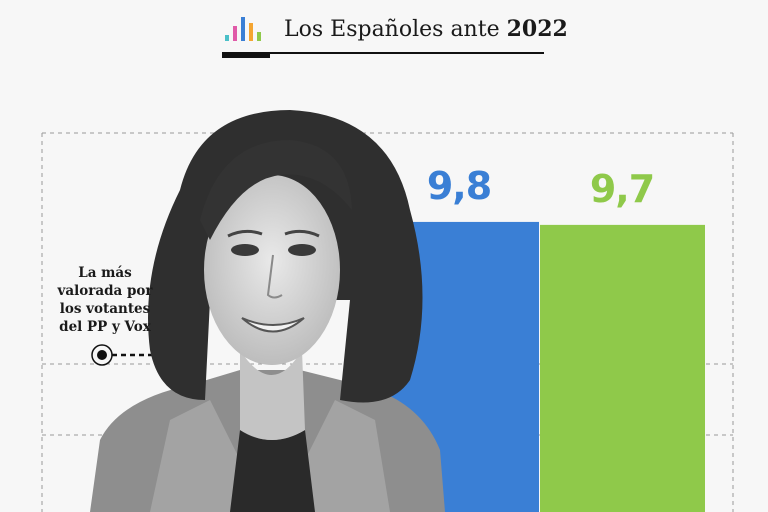 This screenshot has height=512, width=768. Describe the element at coordinates (383, 53) in the screenshot. I see `header-rule` at that location.